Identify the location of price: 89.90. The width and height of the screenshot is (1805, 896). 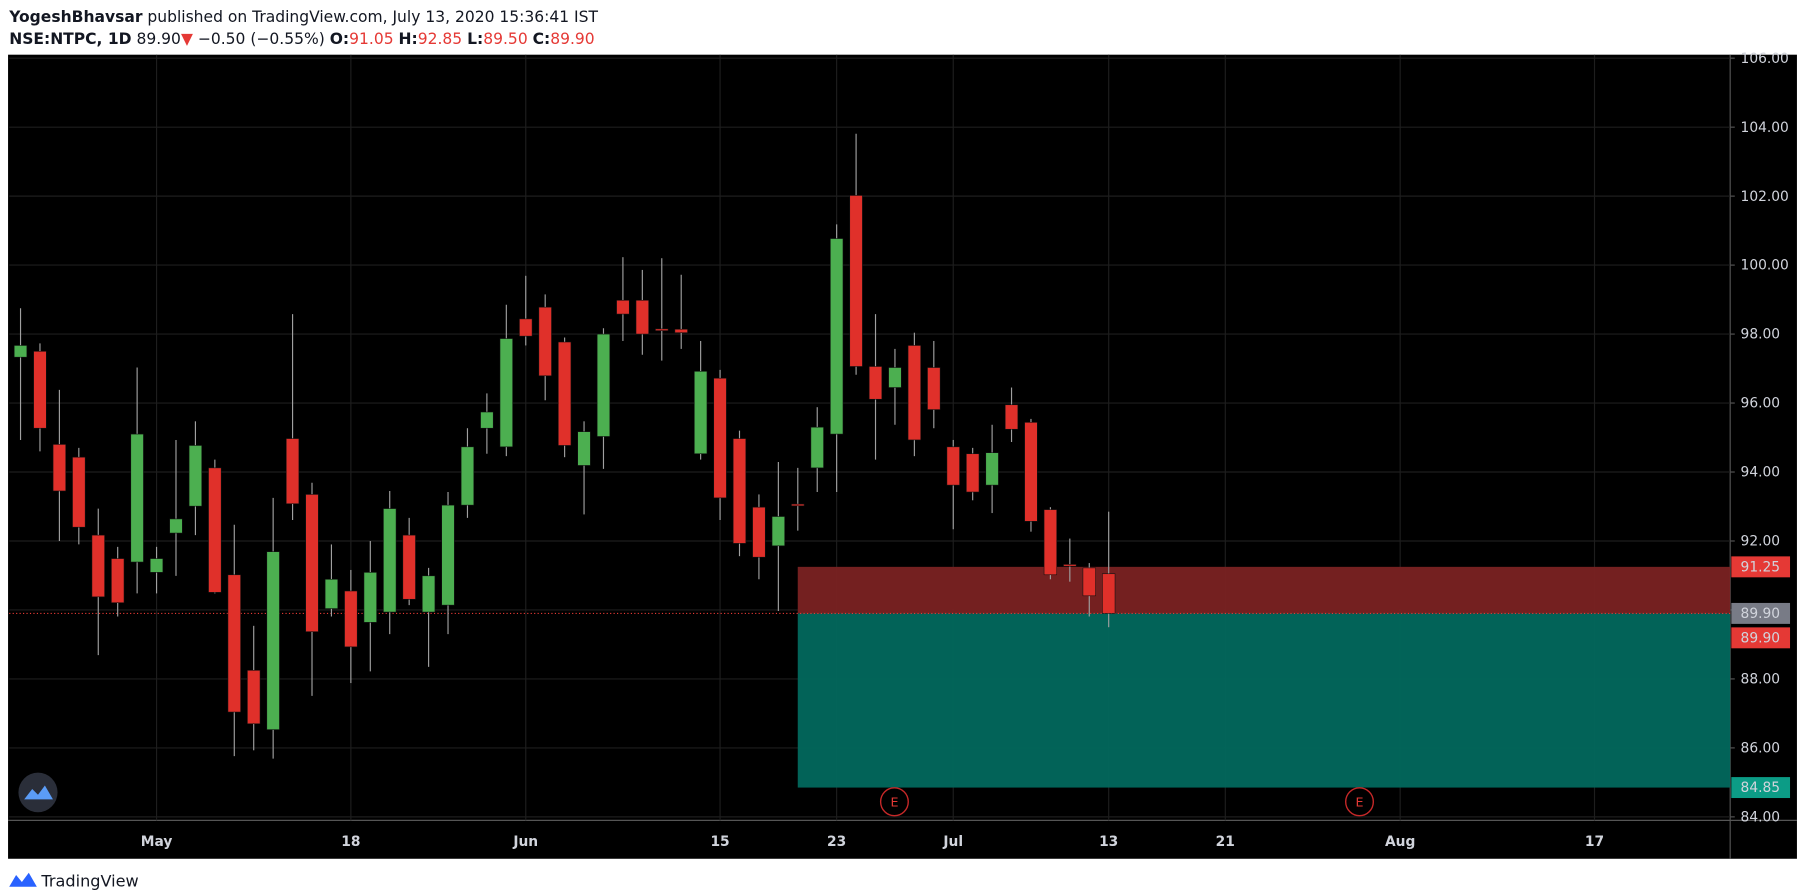
(159, 39).